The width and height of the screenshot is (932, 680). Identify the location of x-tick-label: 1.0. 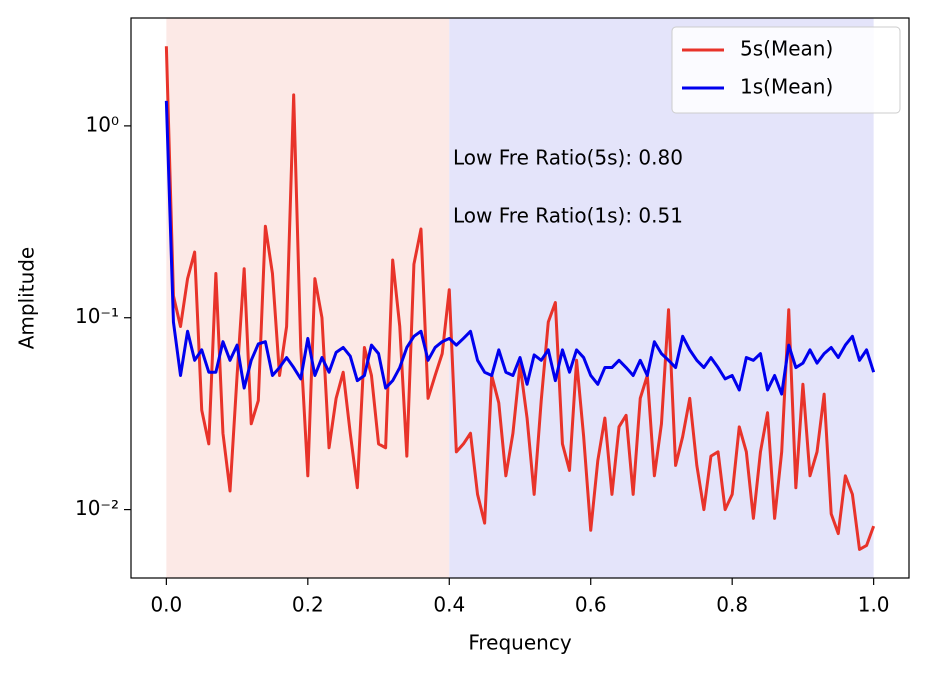
(874, 605).